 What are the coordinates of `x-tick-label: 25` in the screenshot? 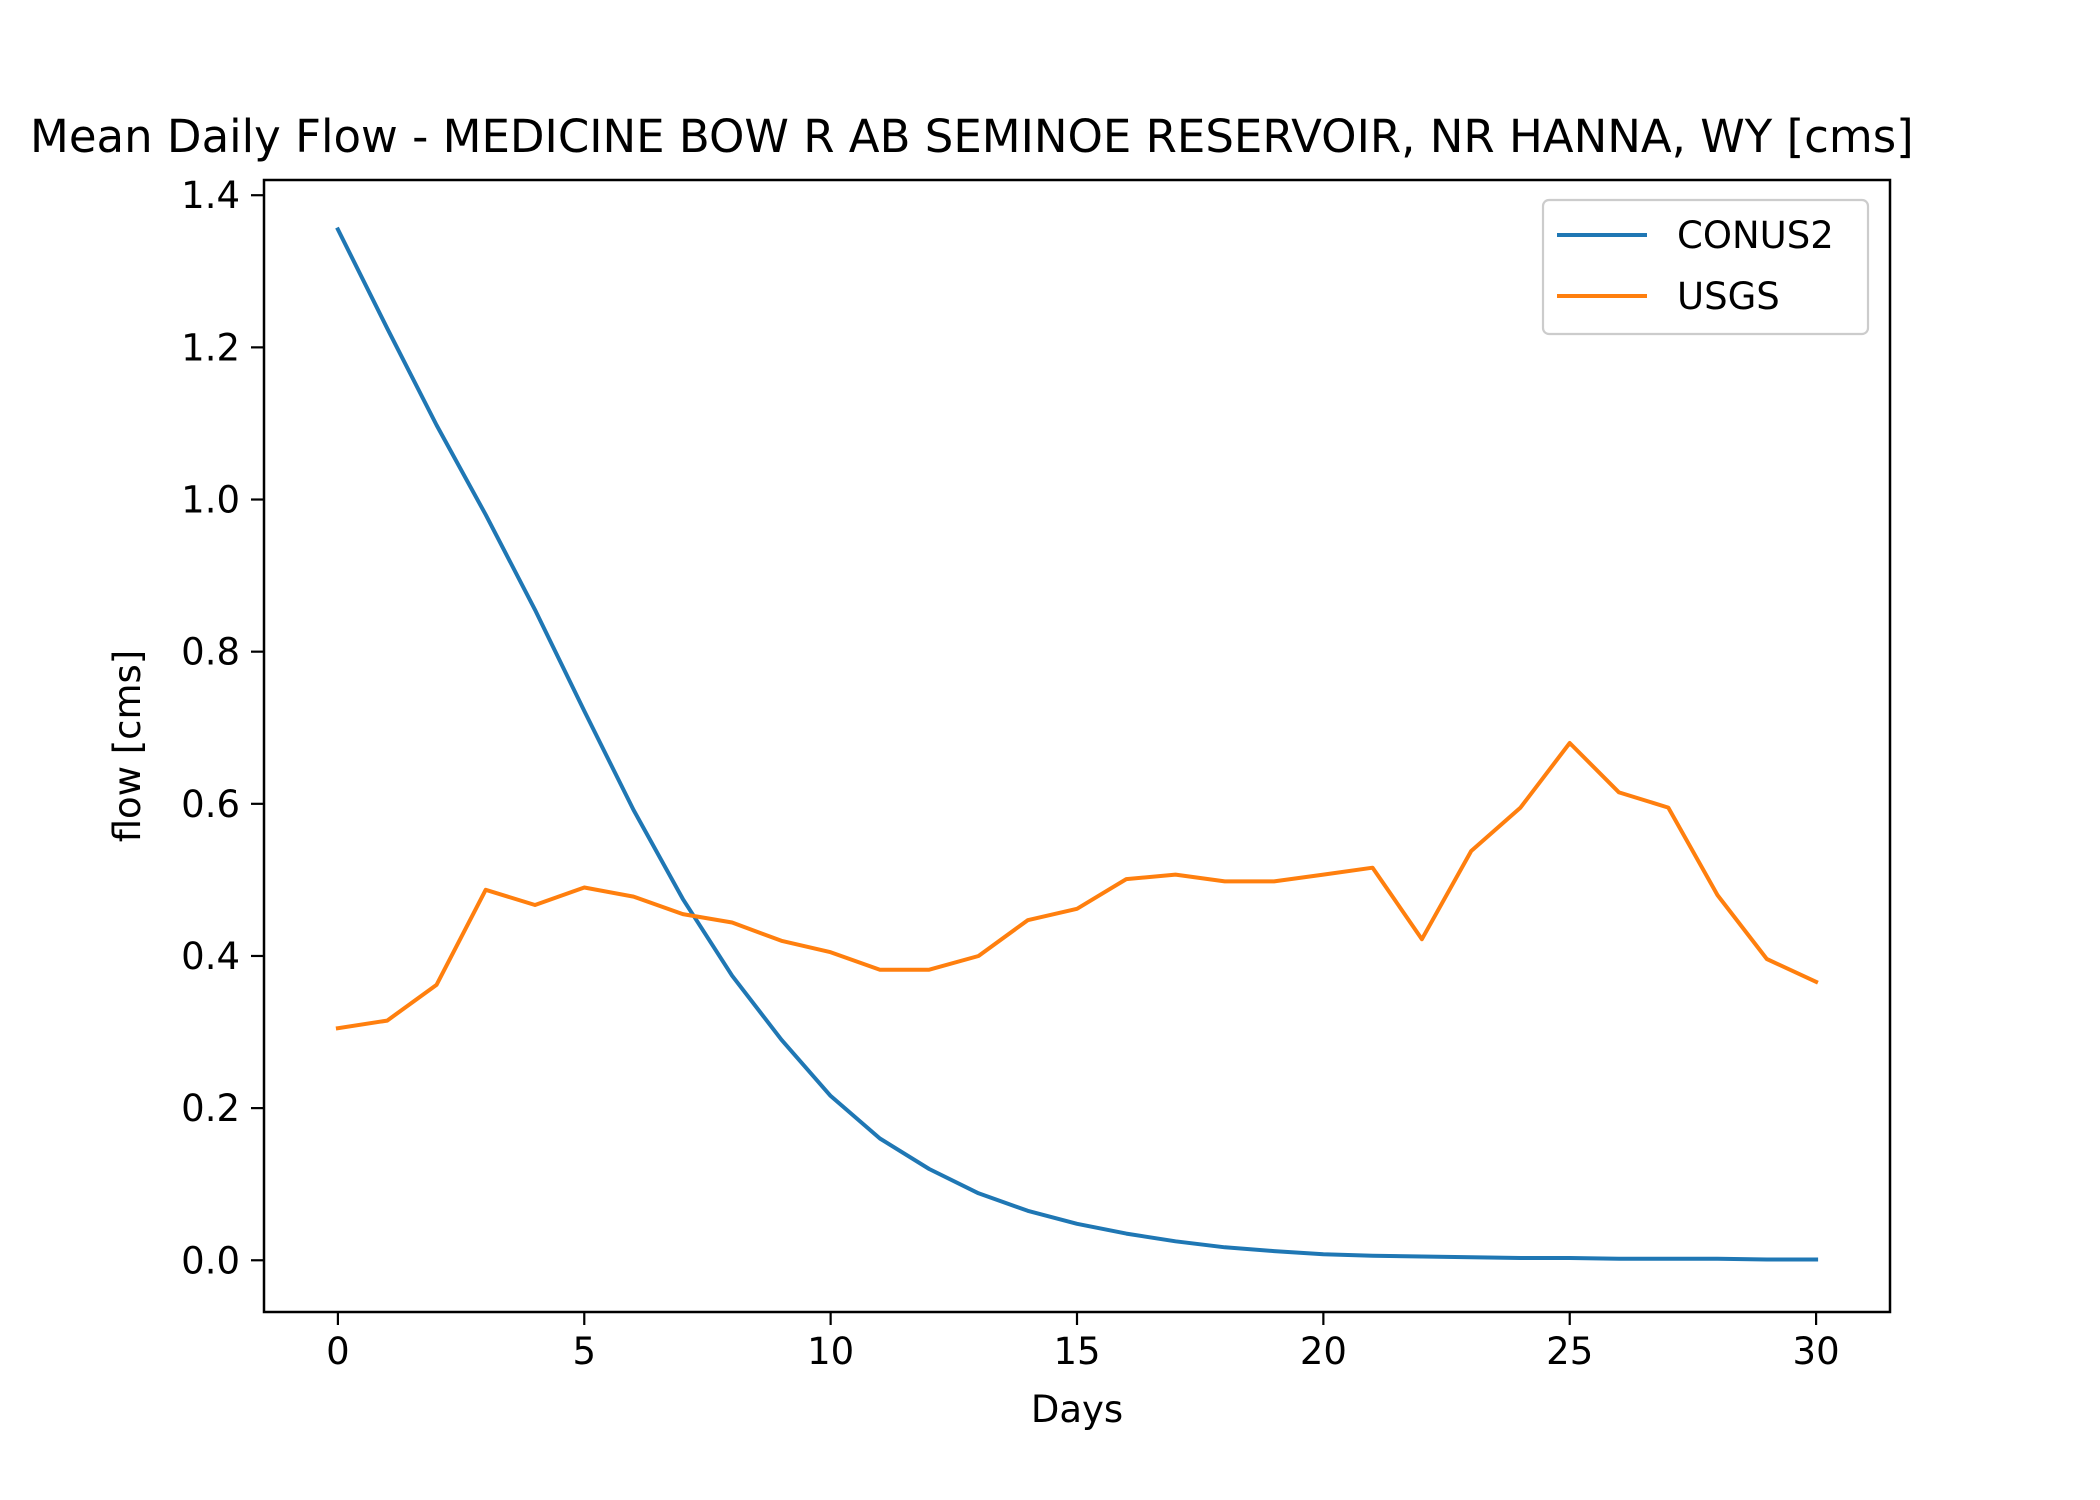 It's located at (1569, 1351).